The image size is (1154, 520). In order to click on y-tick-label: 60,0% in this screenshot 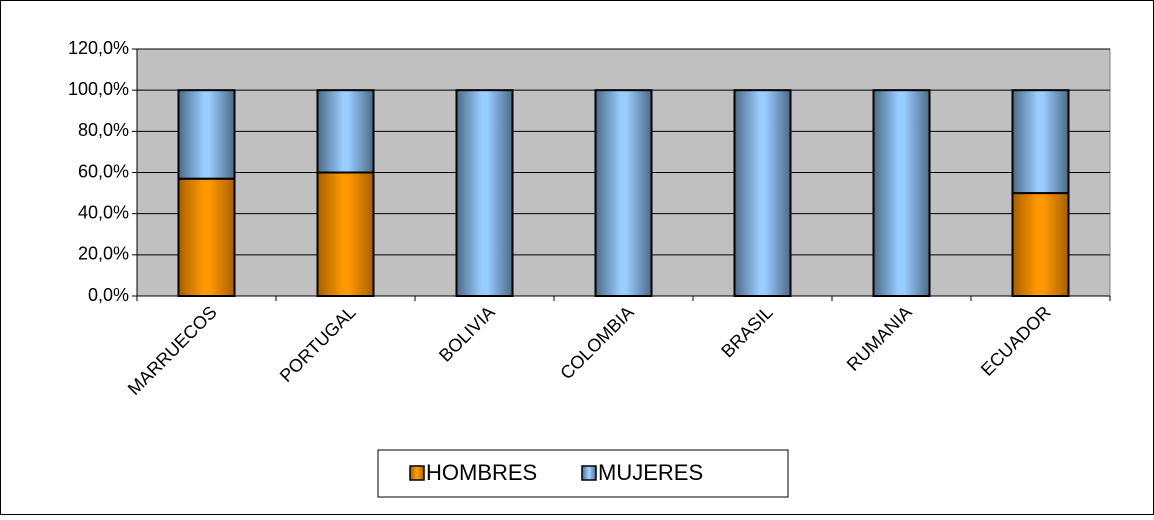, I will do `click(103, 171)`.